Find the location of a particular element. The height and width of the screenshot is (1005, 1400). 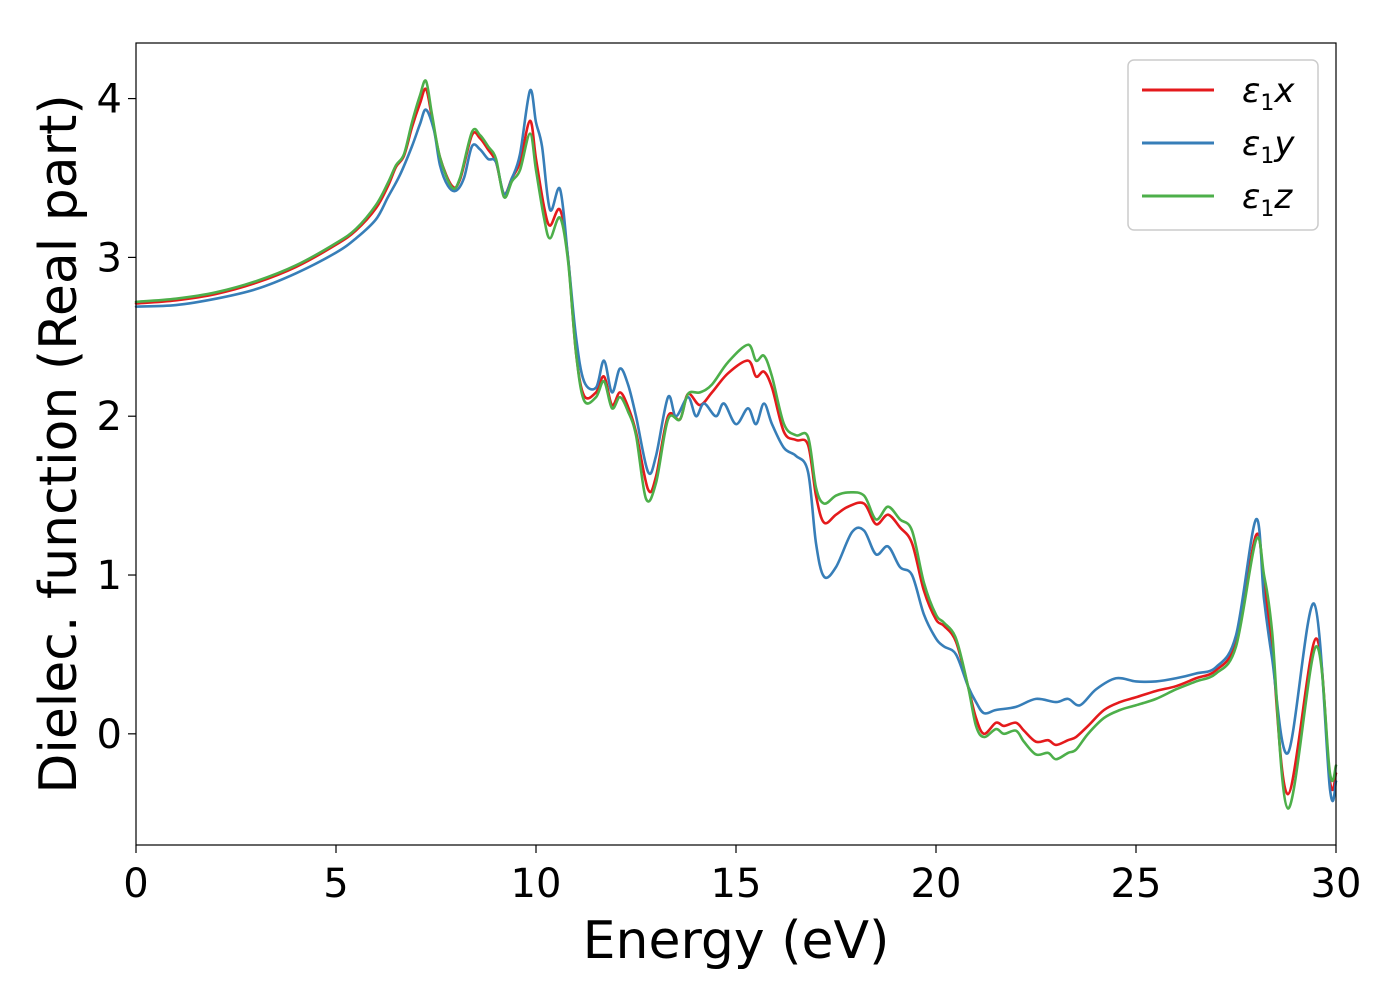

x-tick-label: 0 is located at coordinates (135, 884).